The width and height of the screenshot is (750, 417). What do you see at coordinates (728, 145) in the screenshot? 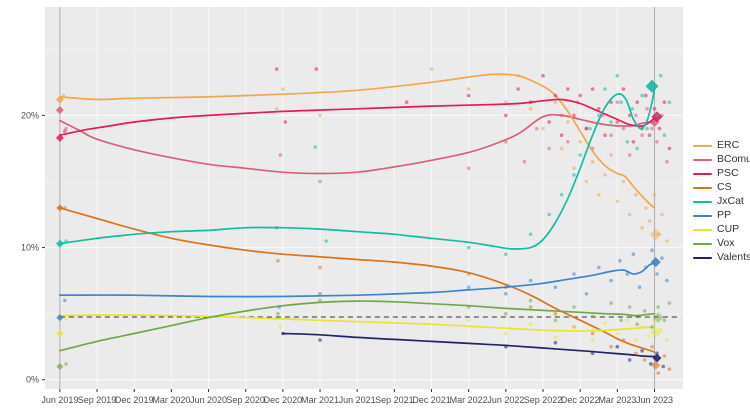
I see `legend-label: ERC` at bounding box center [728, 145].